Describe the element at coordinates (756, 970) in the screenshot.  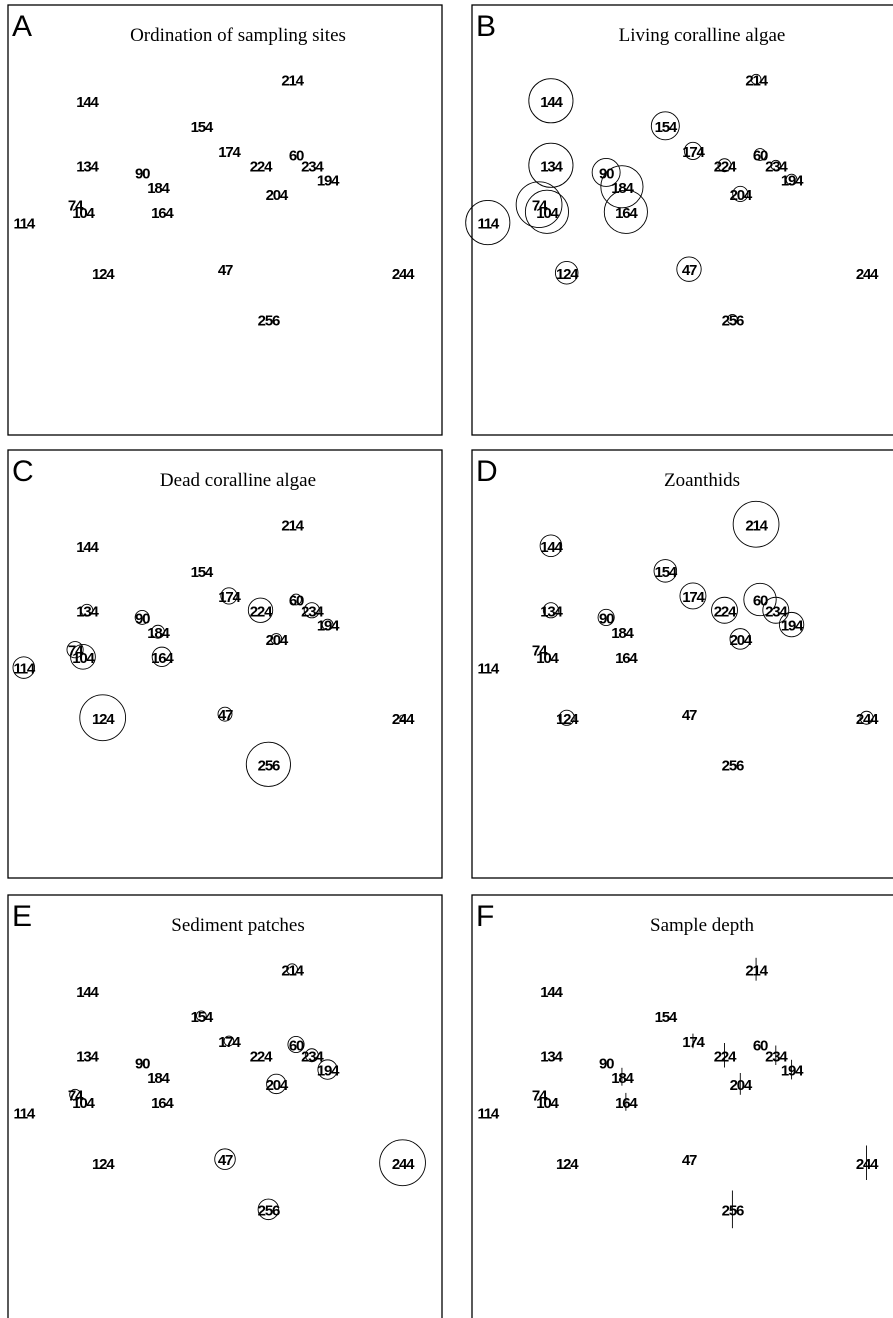
I see `site-label-f-214: 214` at that location.